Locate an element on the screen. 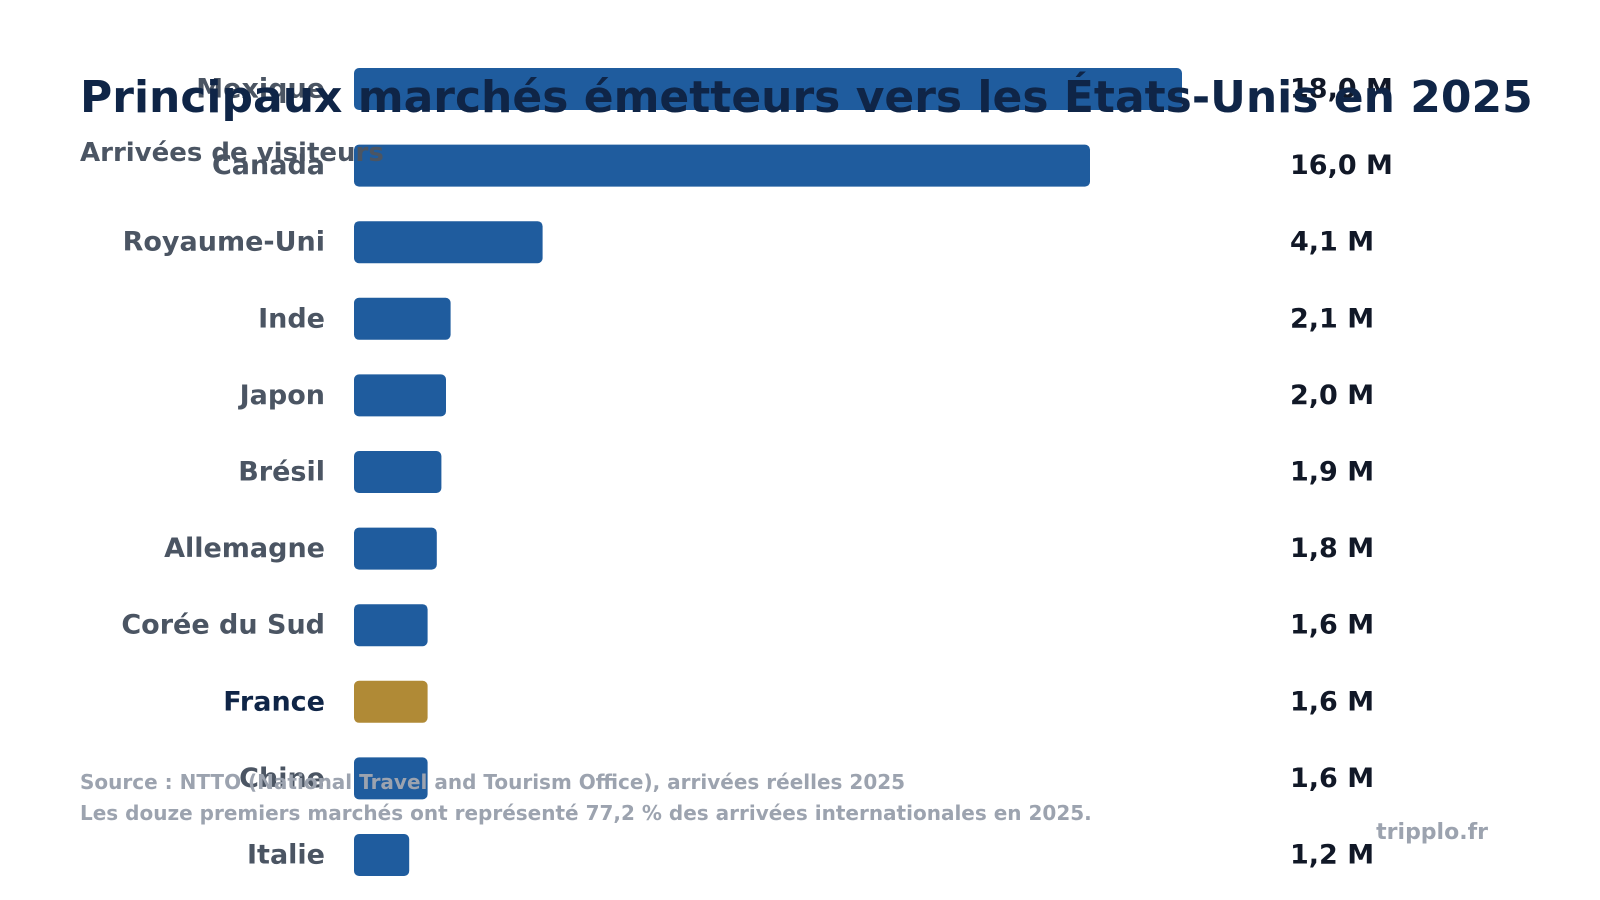 The height and width of the screenshot is (900, 1600). value-label-bresil: 1,9 M is located at coordinates (1332, 472).